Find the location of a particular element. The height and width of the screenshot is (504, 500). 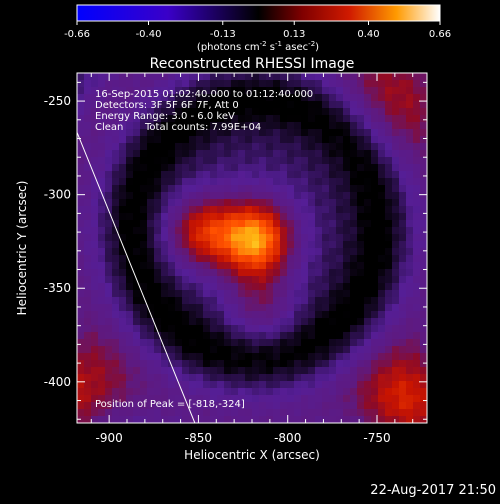

colorbar-tick-label: 0.13 is located at coordinates (294, 34).